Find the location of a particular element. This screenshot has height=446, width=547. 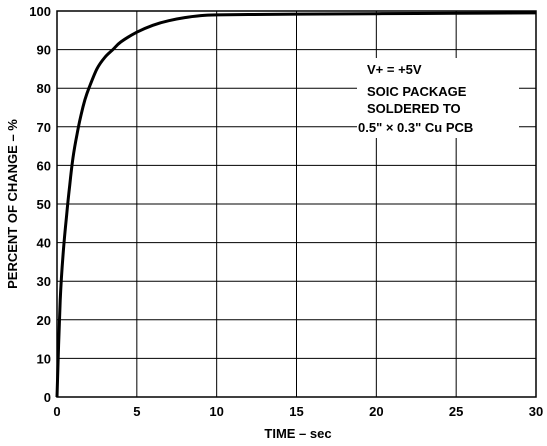

x-tick-labels: 0 5 10 15 20 25 30 is located at coordinates (298, 411).